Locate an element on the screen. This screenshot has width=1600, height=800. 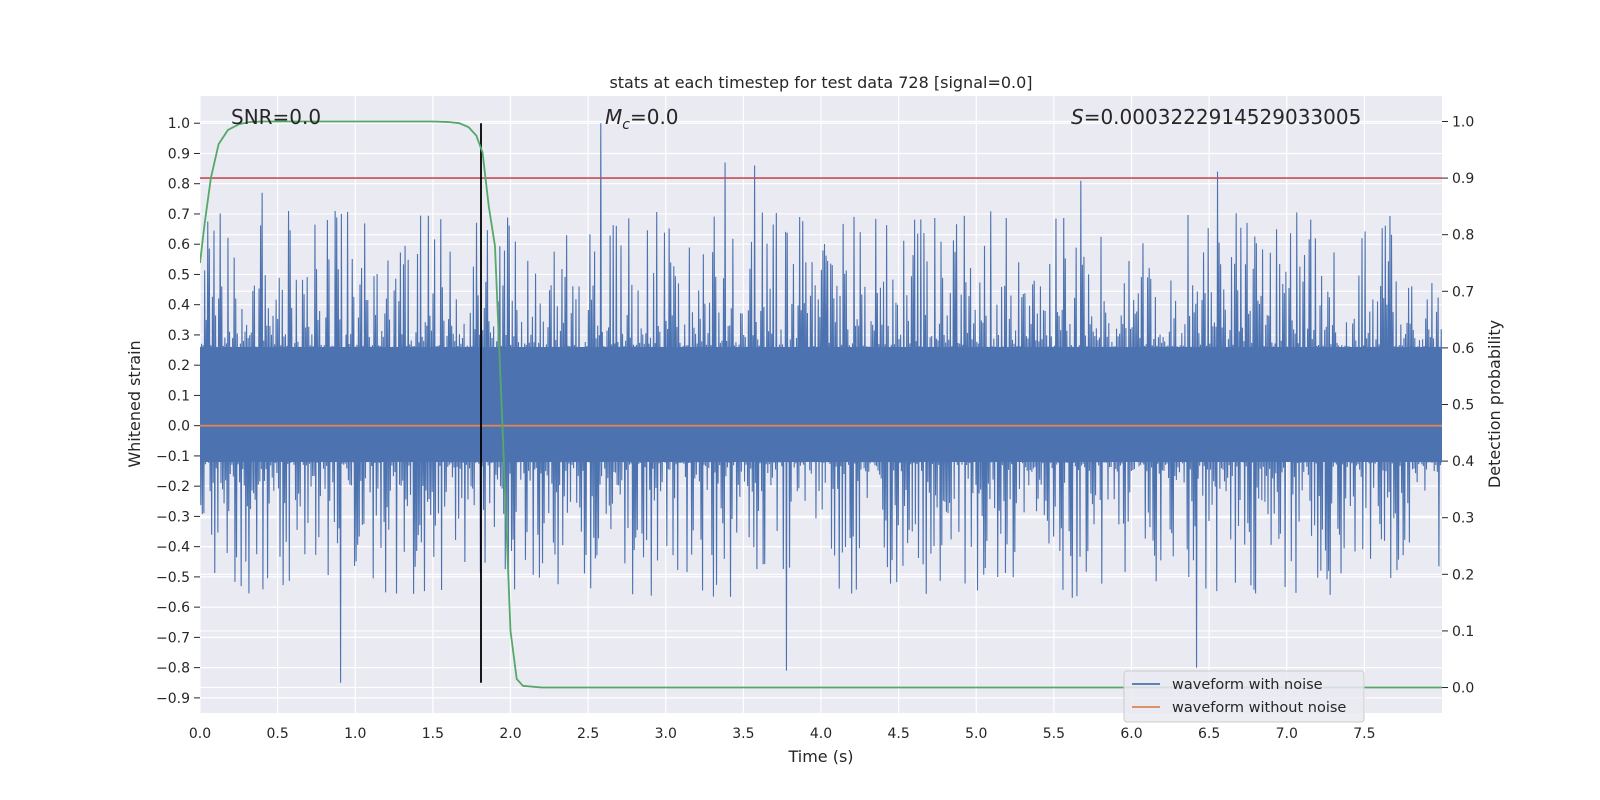
y2-tick-label: 1.0 is located at coordinates (1463, 122).